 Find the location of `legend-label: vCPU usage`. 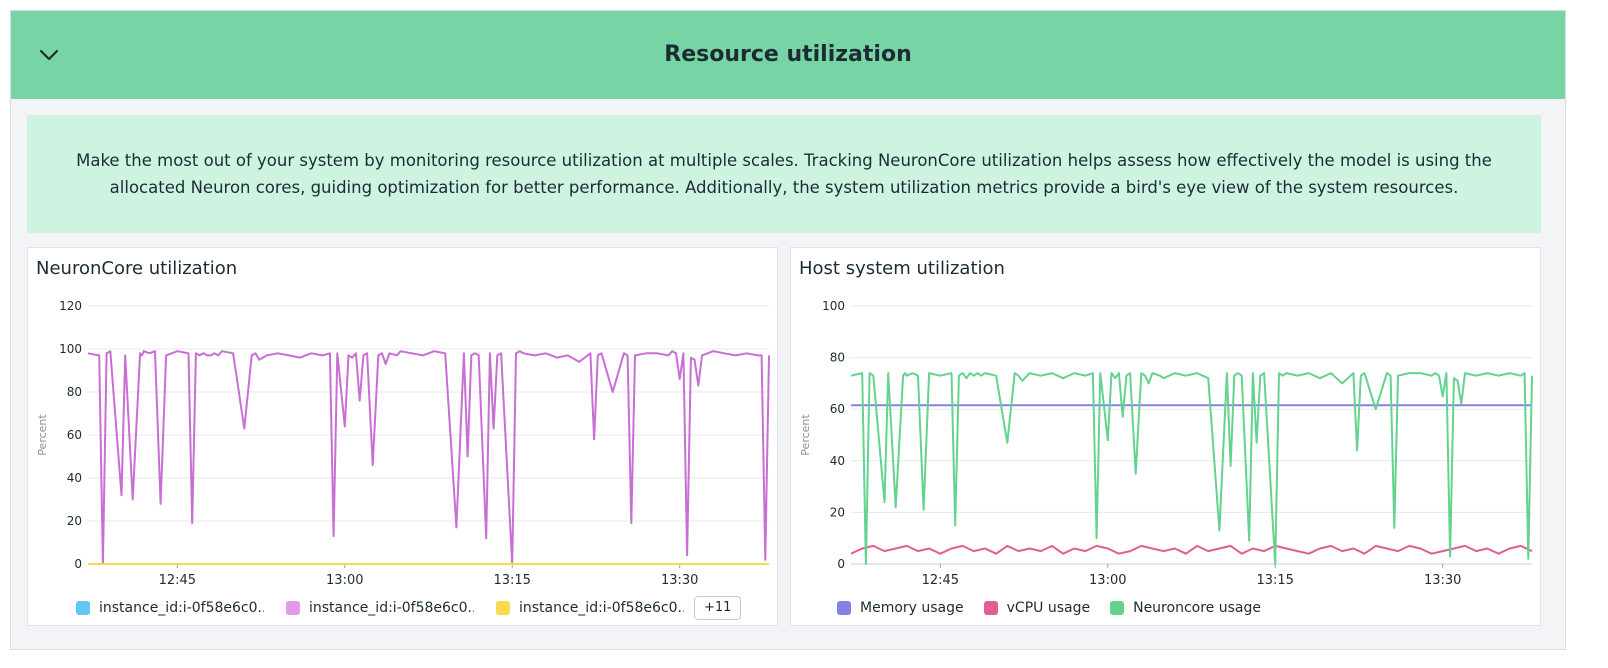

legend-label: vCPU usage is located at coordinates (1048, 608).